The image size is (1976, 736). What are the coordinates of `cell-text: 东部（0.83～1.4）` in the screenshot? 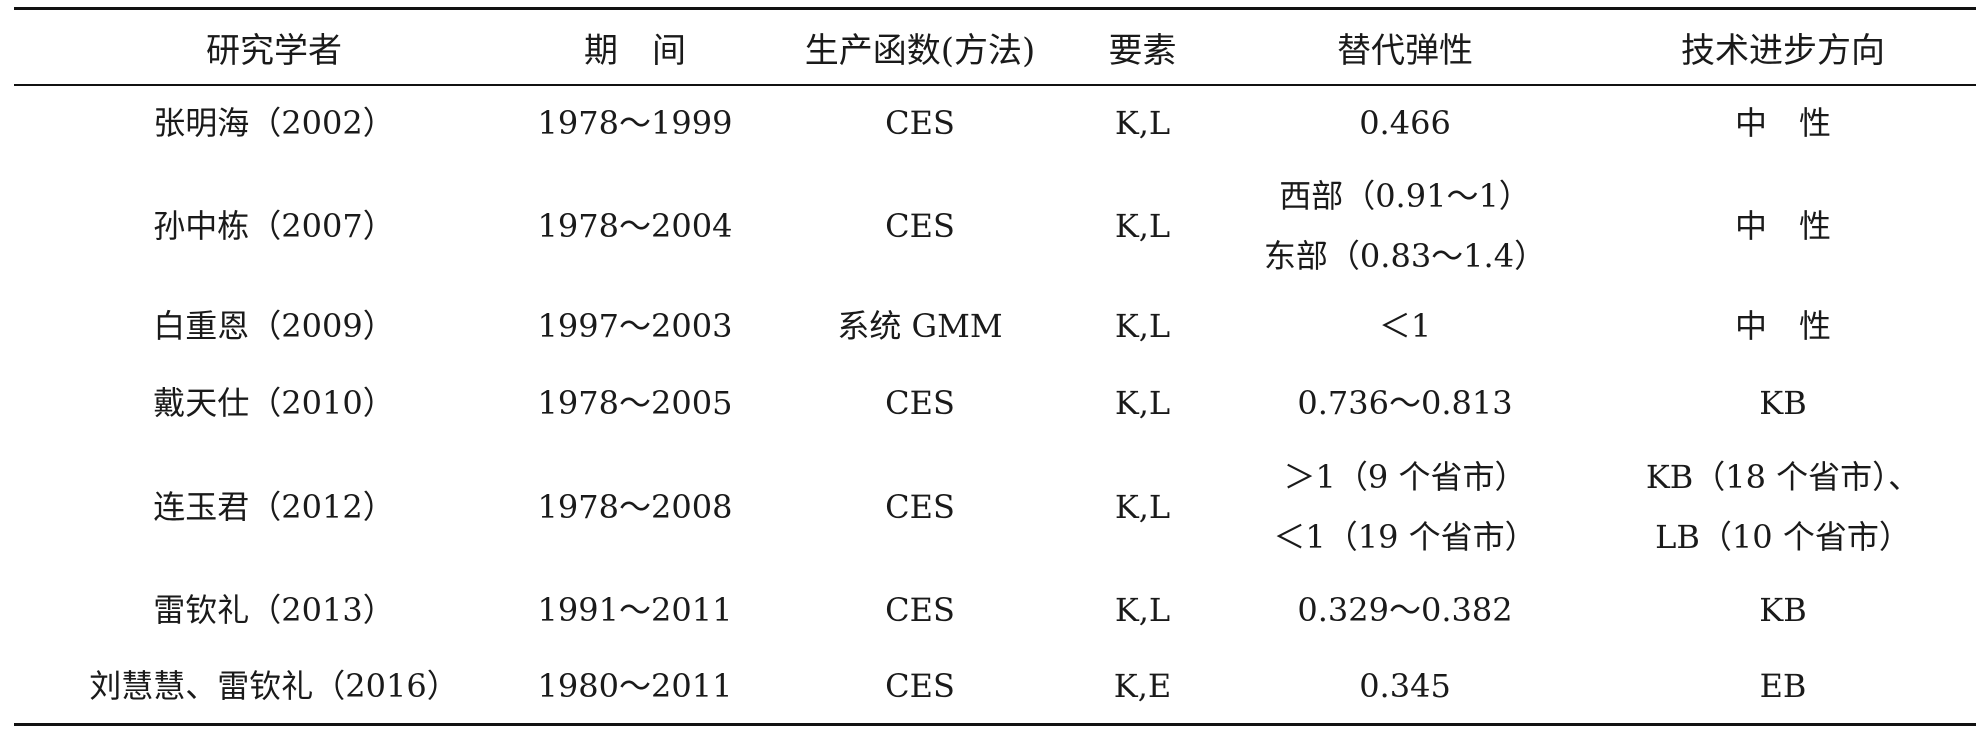 It's located at (1405, 256).